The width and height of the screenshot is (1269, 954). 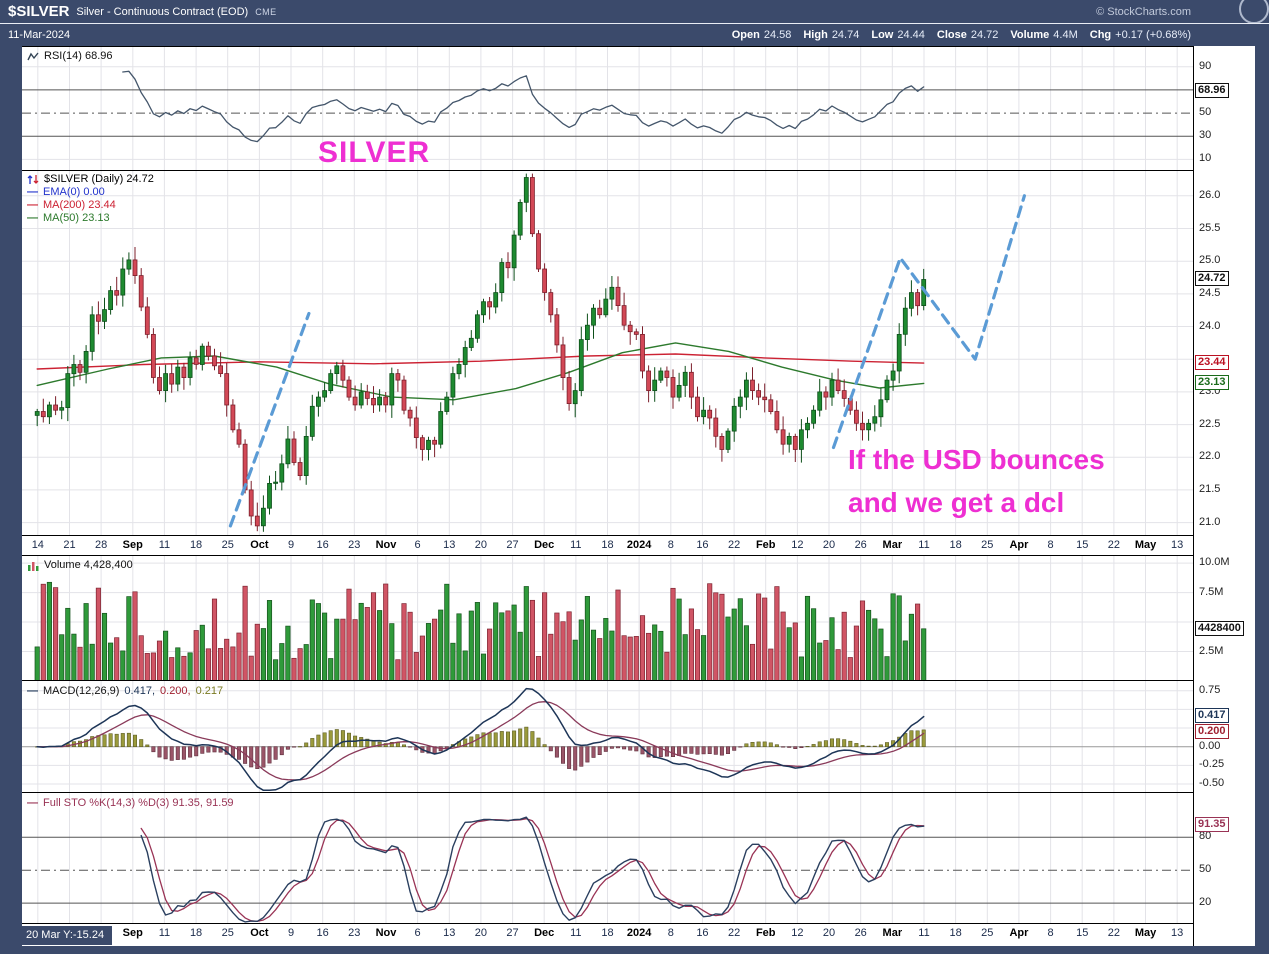 What do you see at coordinates (1205, 65) in the screenshot?
I see `axis-value-label: 90` at bounding box center [1205, 65].